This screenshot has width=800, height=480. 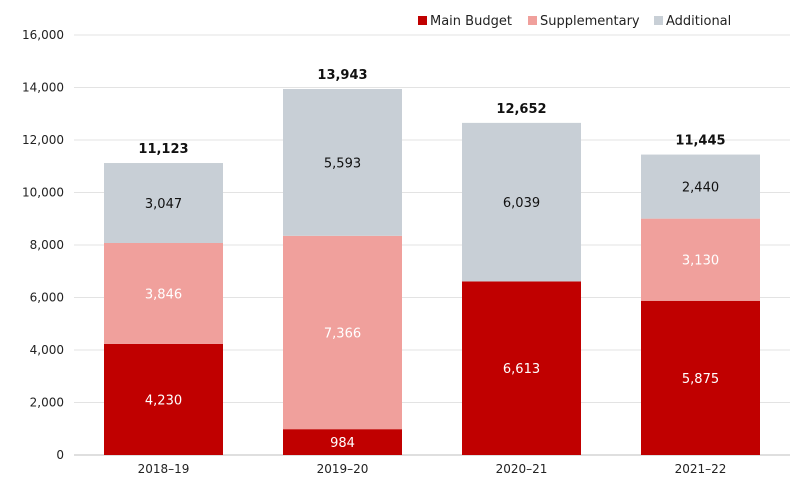 I want to click on y-tick-label: 10,000, so click(x=43, y=193).